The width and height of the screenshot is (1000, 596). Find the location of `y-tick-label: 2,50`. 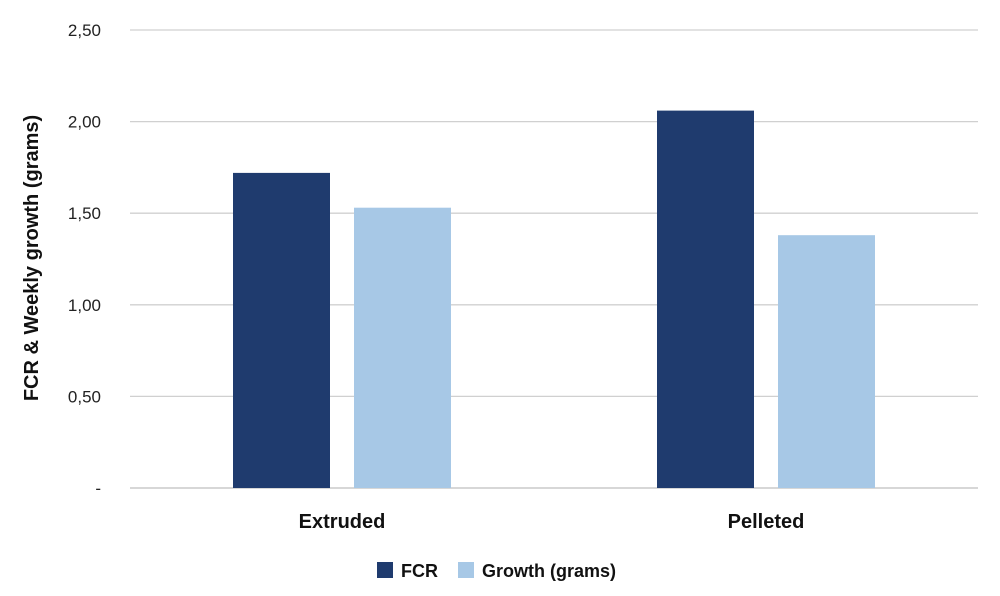

y-tick-label: 2,50 is located at coordinates (84, 30).